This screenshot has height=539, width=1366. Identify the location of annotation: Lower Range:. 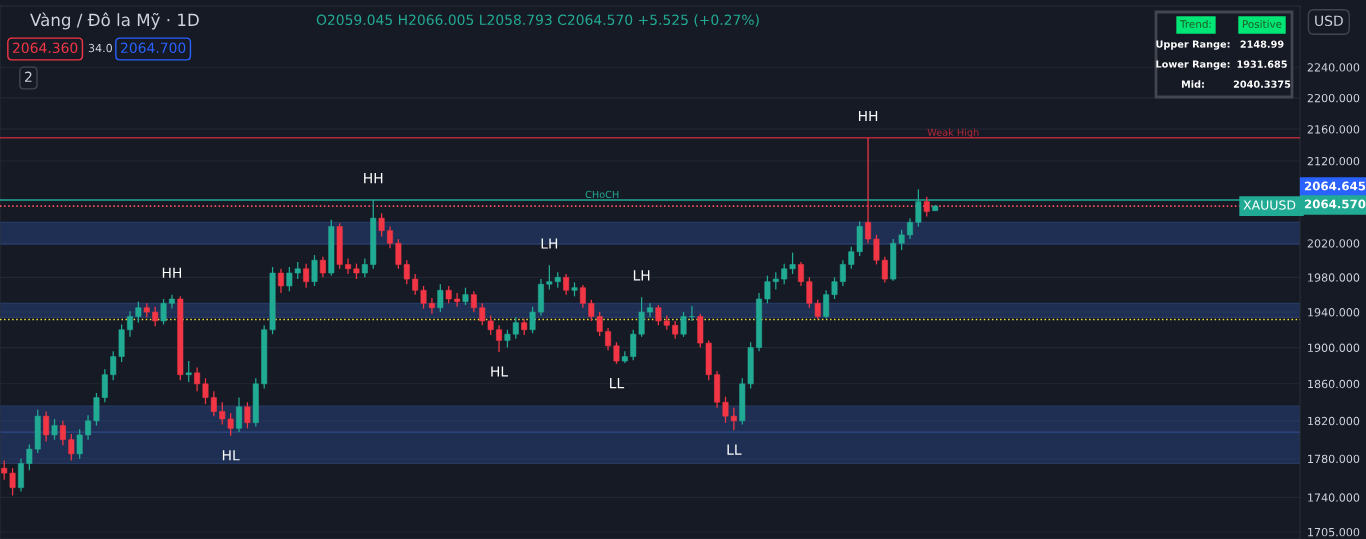
(1193, 65).